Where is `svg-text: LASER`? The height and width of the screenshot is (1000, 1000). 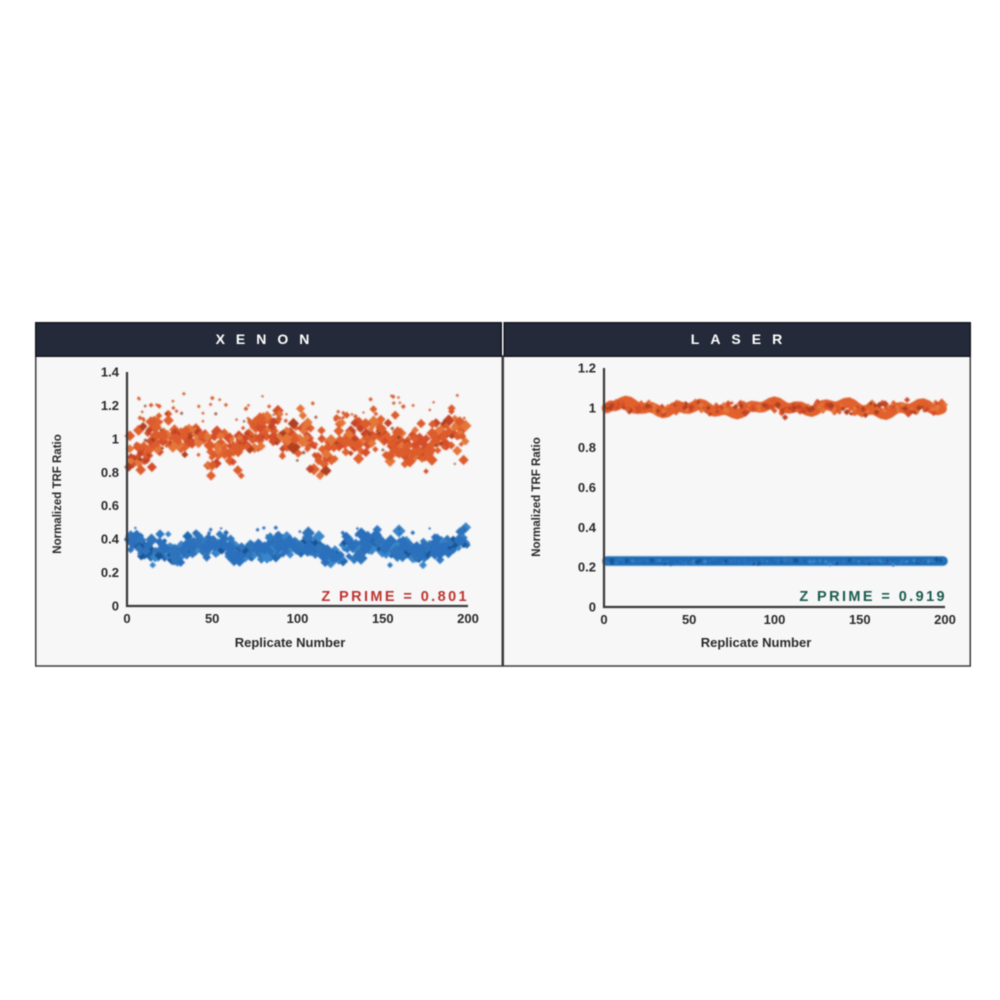 svg-text: LASER is located at coordinates (742, 339).